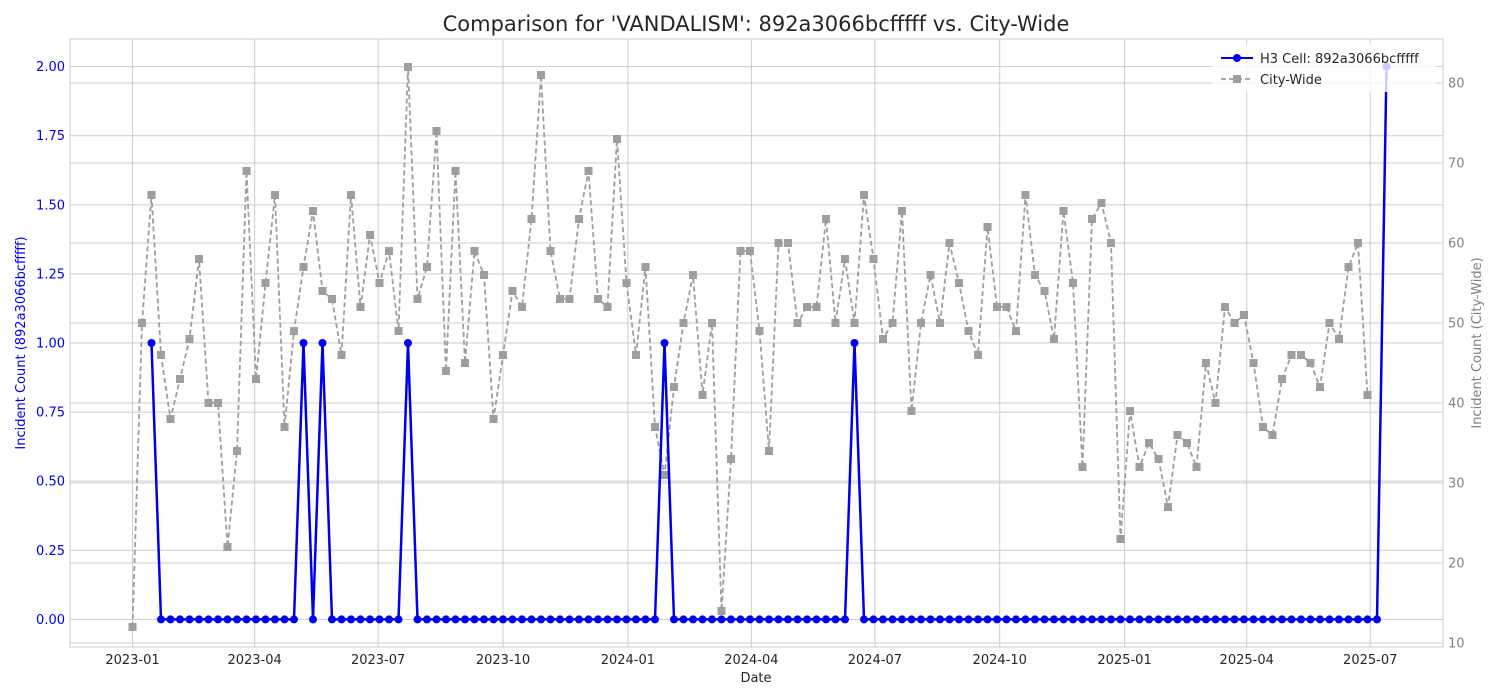 The height and width of the screenshot is (700, 1500). Describe the element at coordinates (1124, 660) in the screenshot. I see `x-tick-label: 2025-01` at that location.